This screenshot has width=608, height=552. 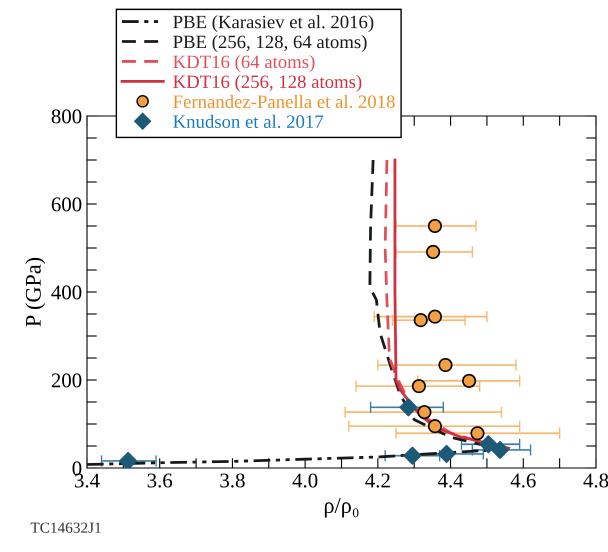 What do you see at coordinates (273, 23) in the screenshot?
I see `legend-label: PBE (Karasiev et al. 2016)` at bounding box center [273, 23].